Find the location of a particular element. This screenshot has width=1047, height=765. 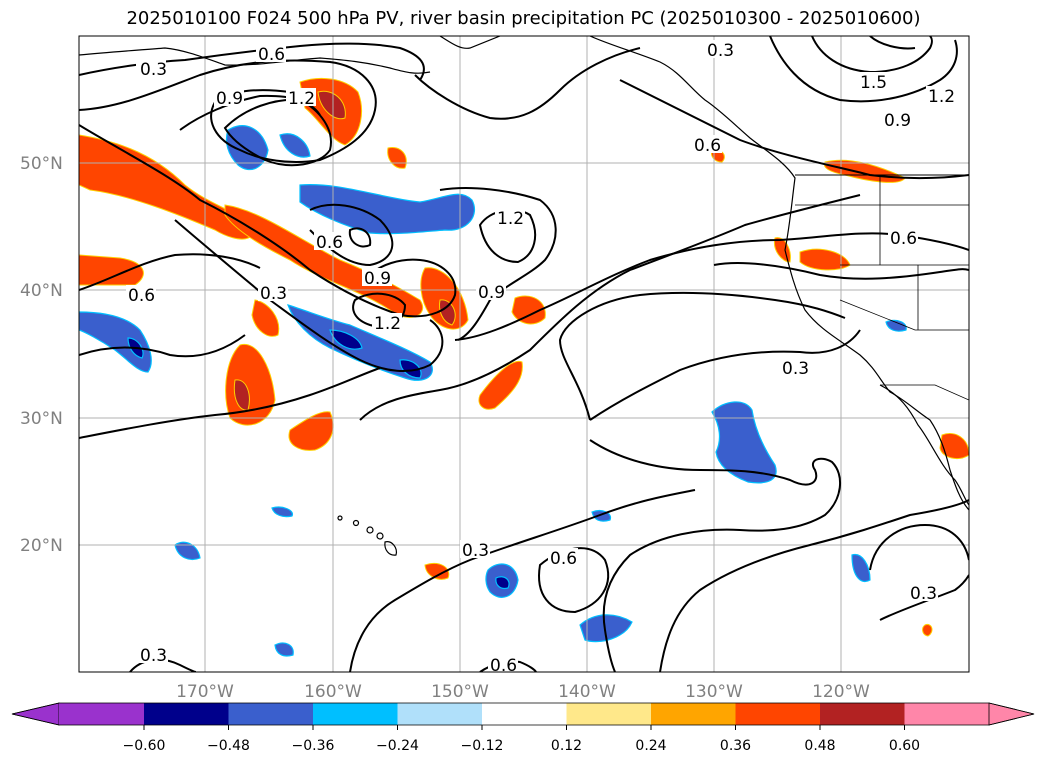

lat-label: 20°N is located at coordinates (41, 546).